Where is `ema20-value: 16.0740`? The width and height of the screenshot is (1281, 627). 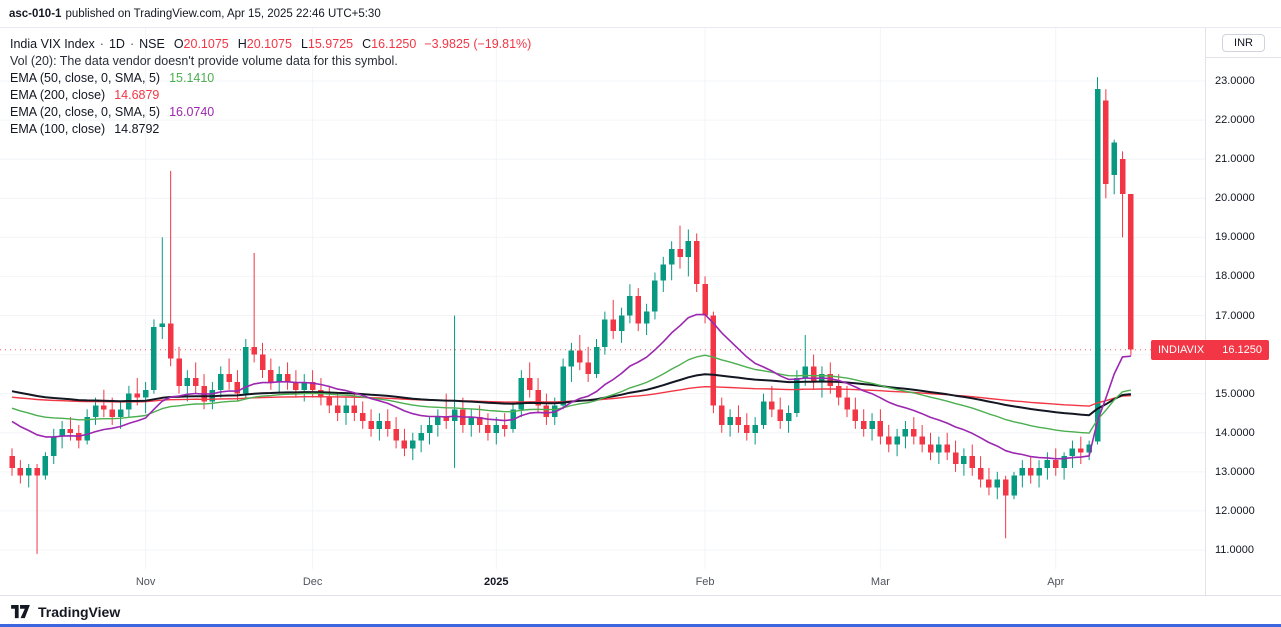
ema20-value: 16.0740 is located at coordinates (192, 111).